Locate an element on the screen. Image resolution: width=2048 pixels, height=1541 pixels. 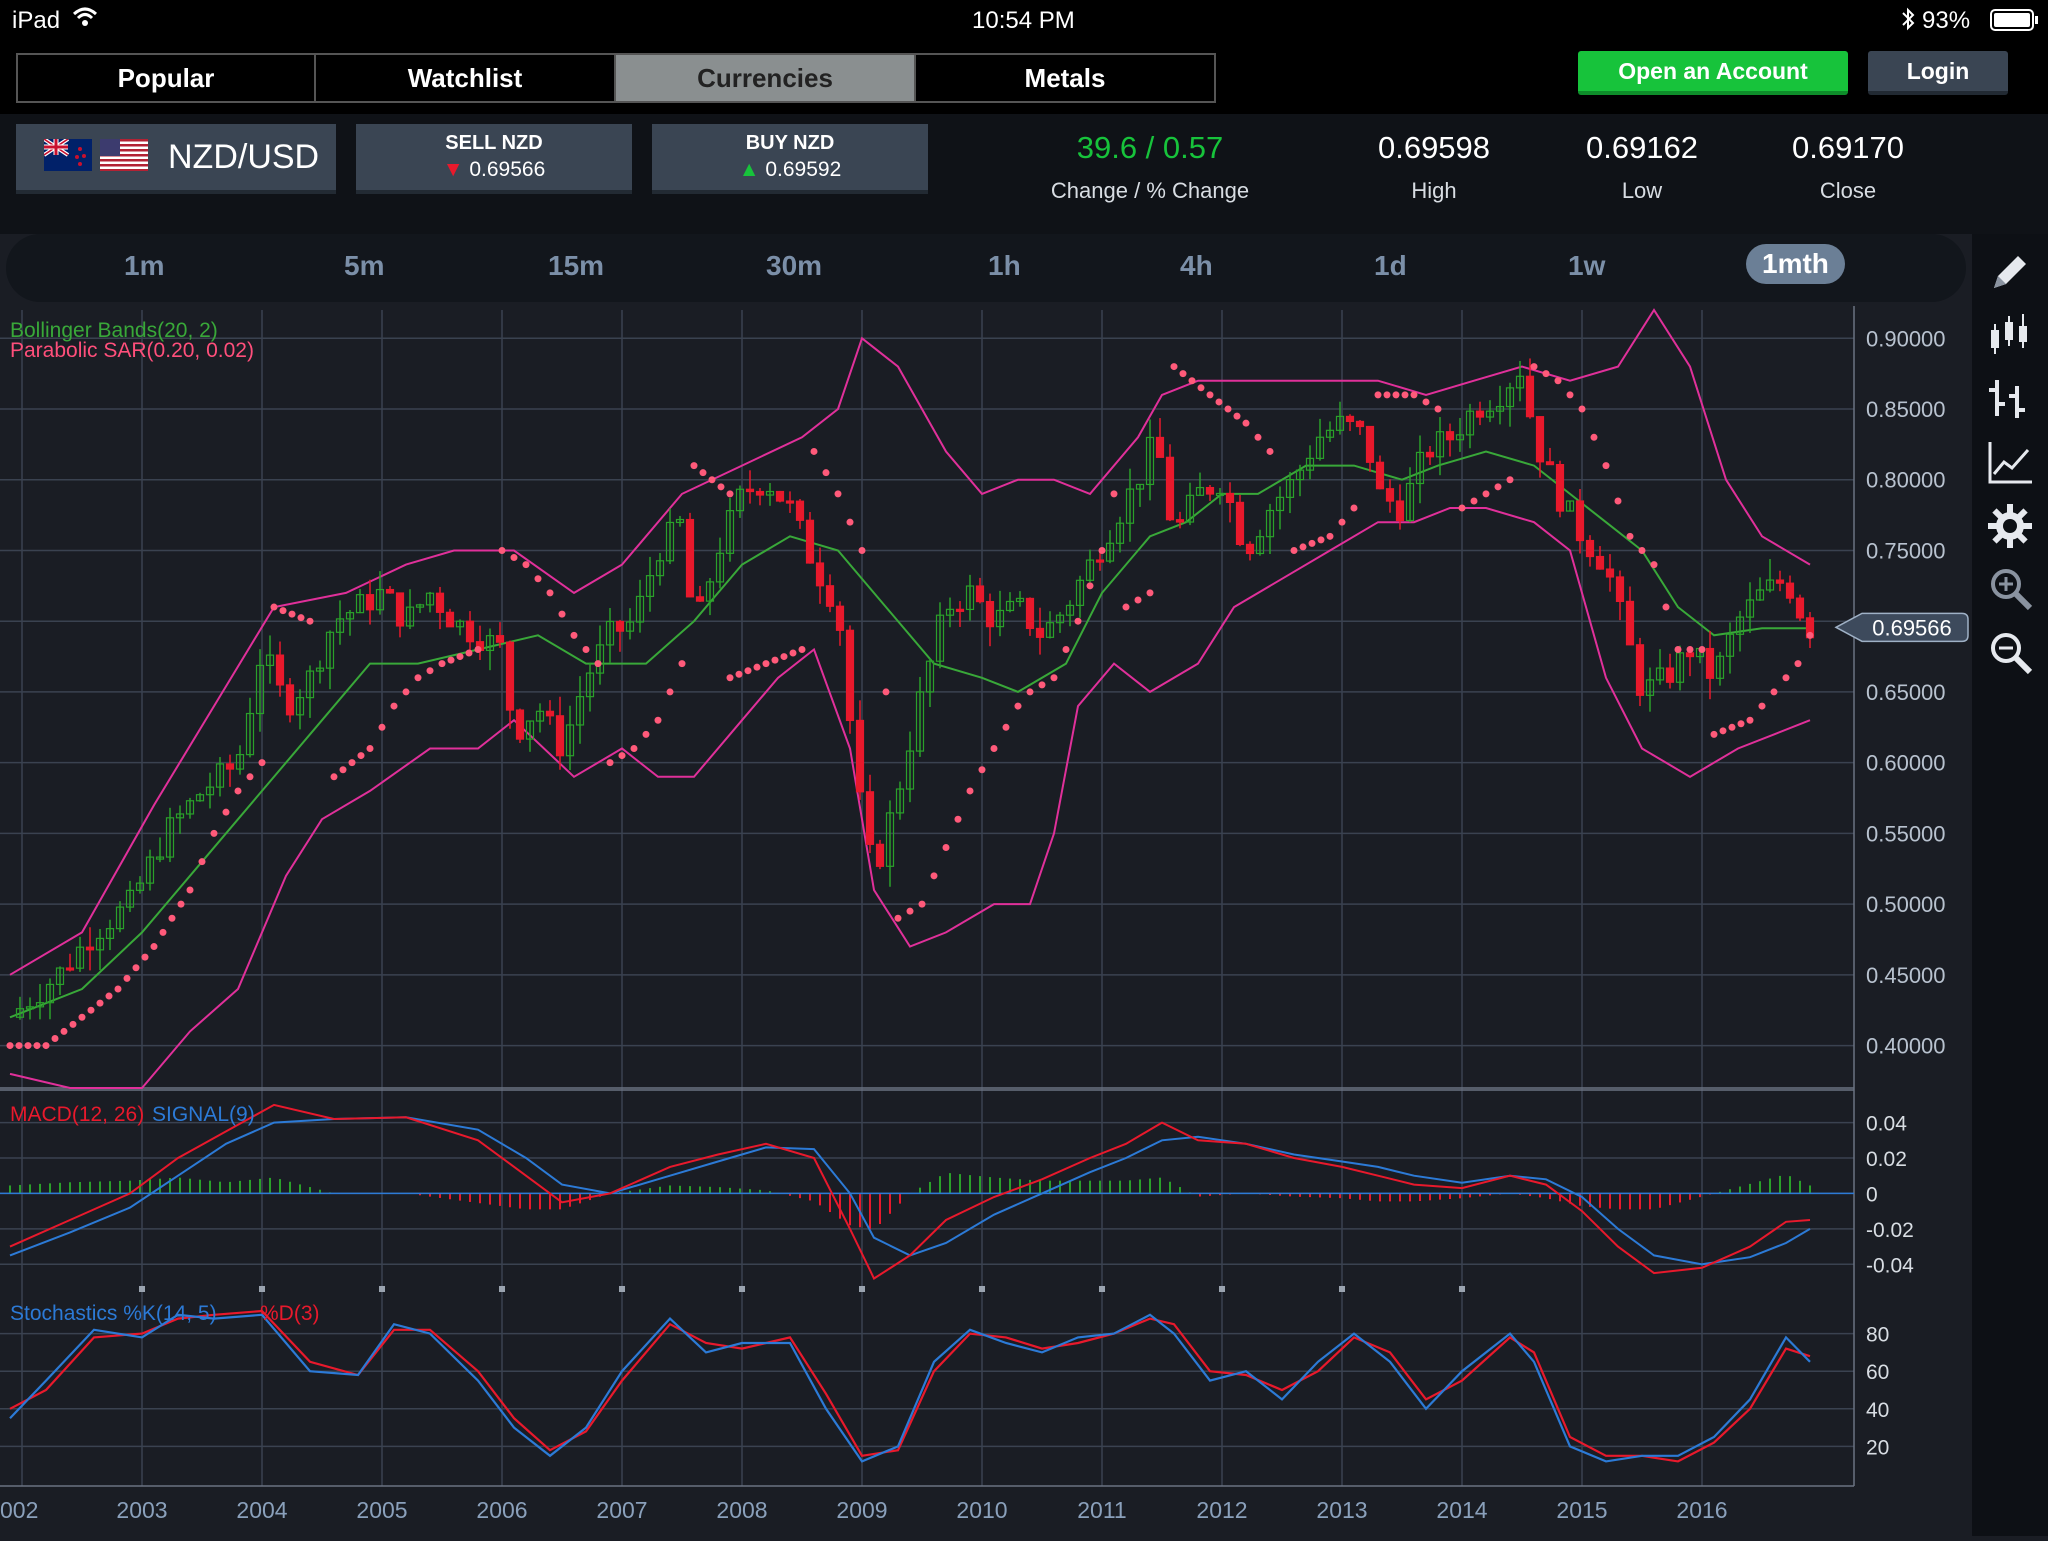
high-label: High is located at coordinates (1434, 190).